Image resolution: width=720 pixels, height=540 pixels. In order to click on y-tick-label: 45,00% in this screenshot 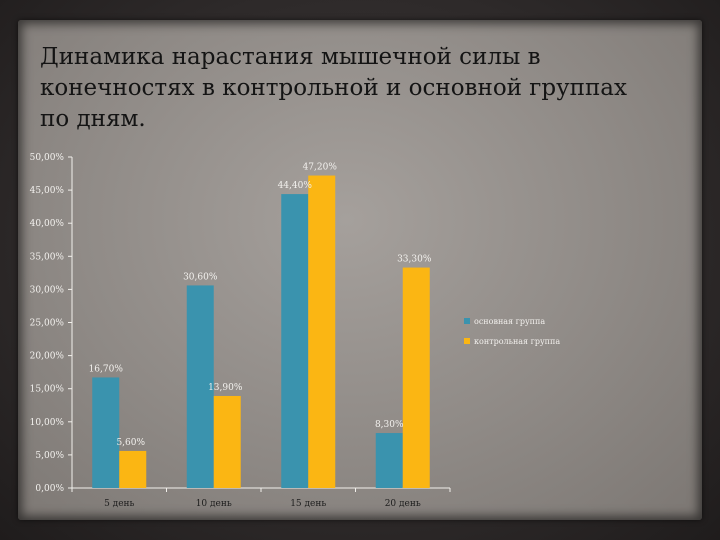, I will do `click(47, 191)`.